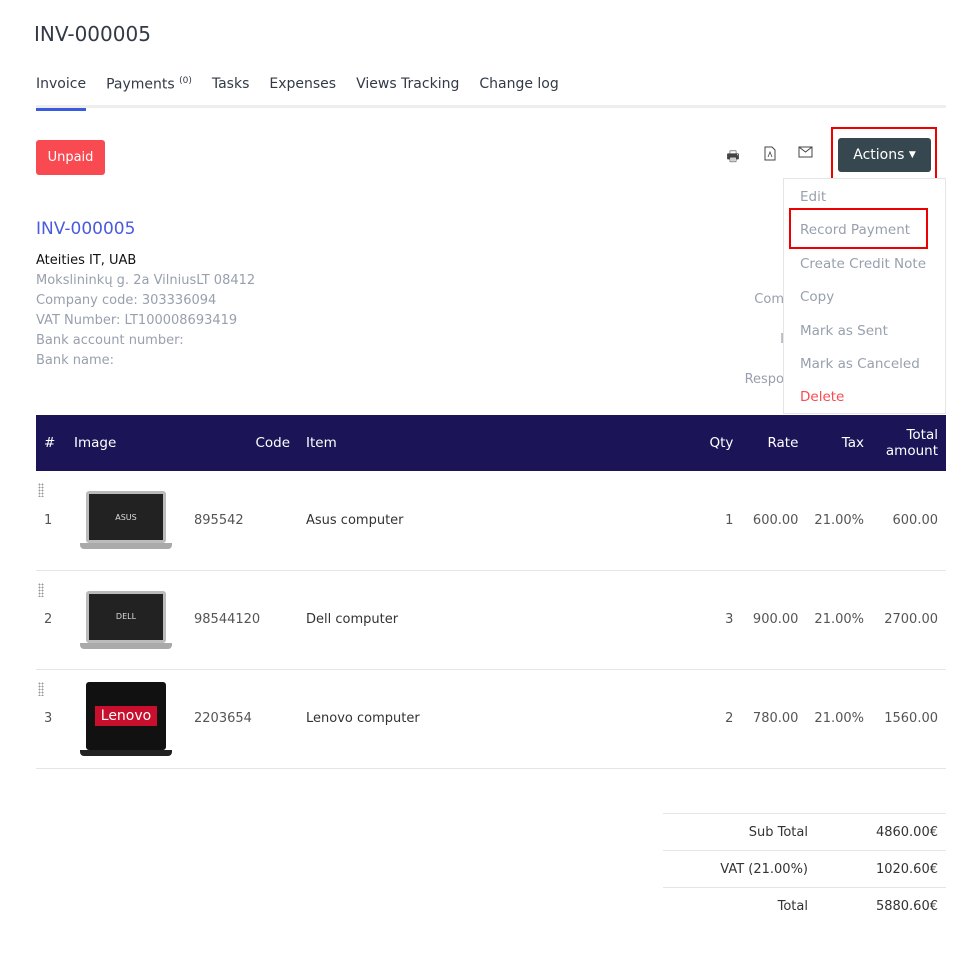 The width and height of the screenshot is (976, 965). I want to click on row-rate: 900.00, so click(774, 620).